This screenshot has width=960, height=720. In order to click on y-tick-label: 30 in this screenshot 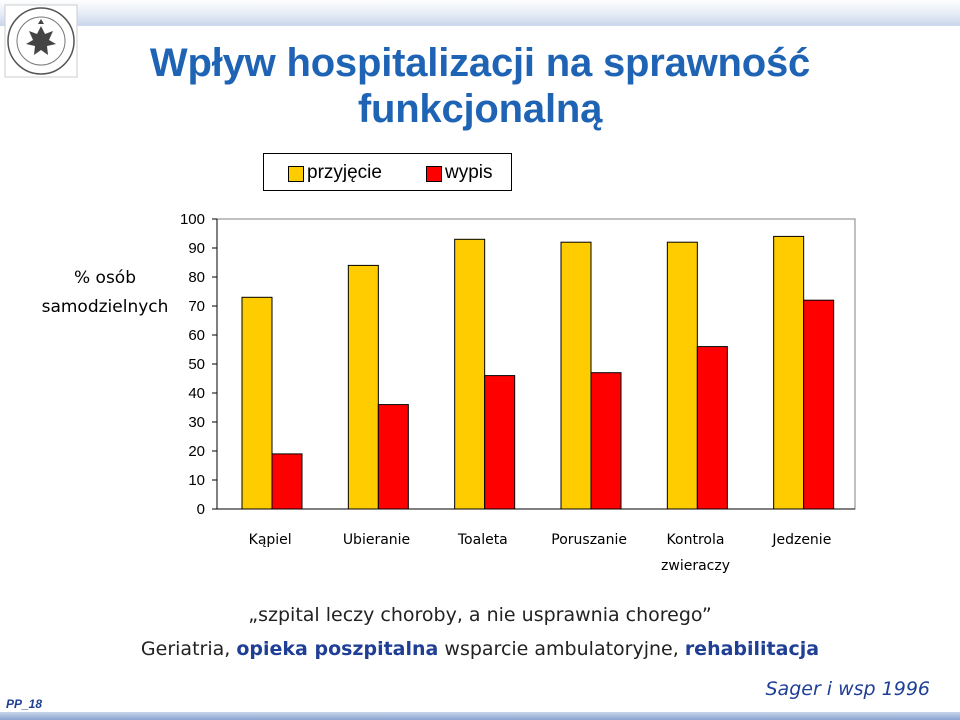, I will do `click(196, 422)`.